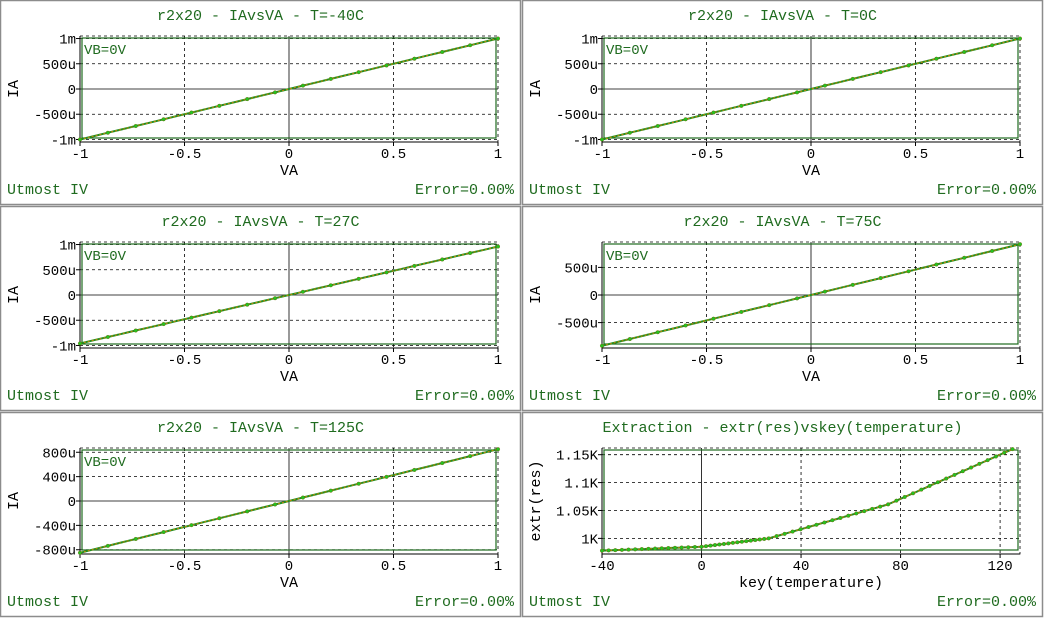 Image resolution: width=1044 pixels, height=619 pixels. What do you see at coordinates (67, 247) in the screenshot?
I see `y-tick-label: 1m` at bounding box center [67, 247].